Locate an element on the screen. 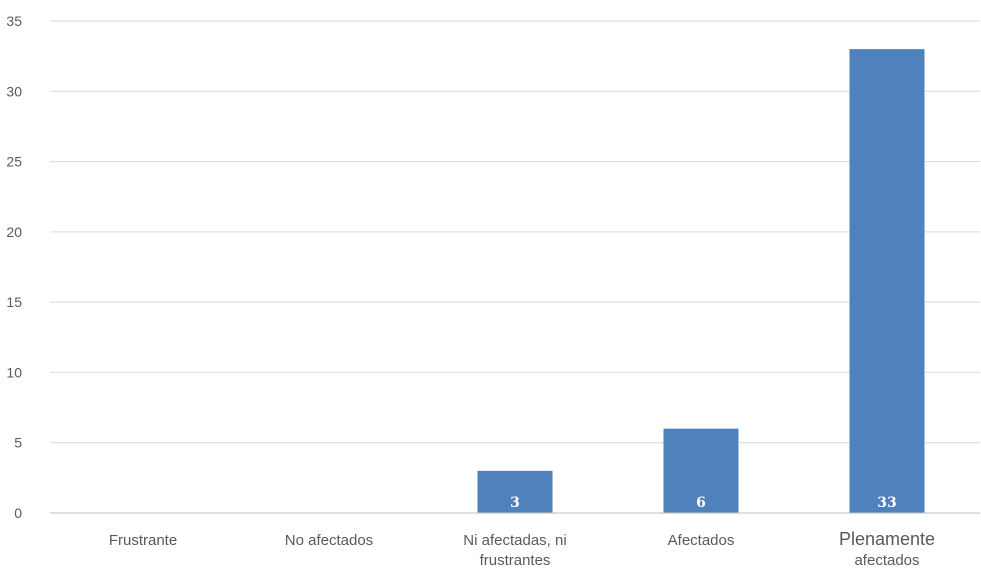 This screenshot has height=570, width=981. x-category-label: Ni afectadas, ni is located at coordinates (514, 540).